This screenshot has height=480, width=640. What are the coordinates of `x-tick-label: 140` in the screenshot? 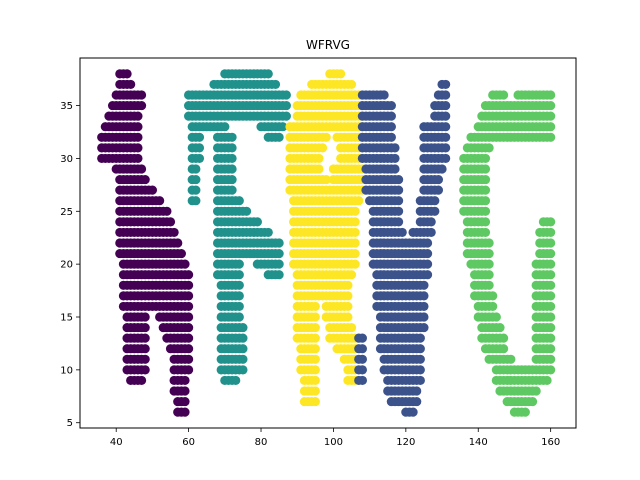 It's located at (478, 442).